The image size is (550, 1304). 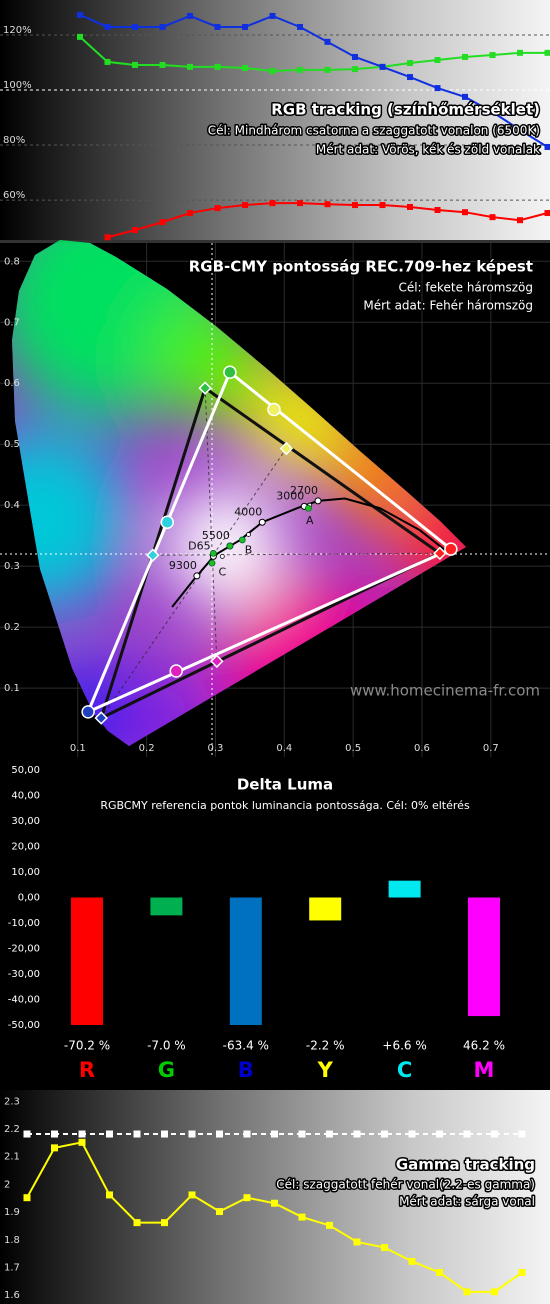 I want to click on y-tick-label: -20,00, so click(x=24, y=949).